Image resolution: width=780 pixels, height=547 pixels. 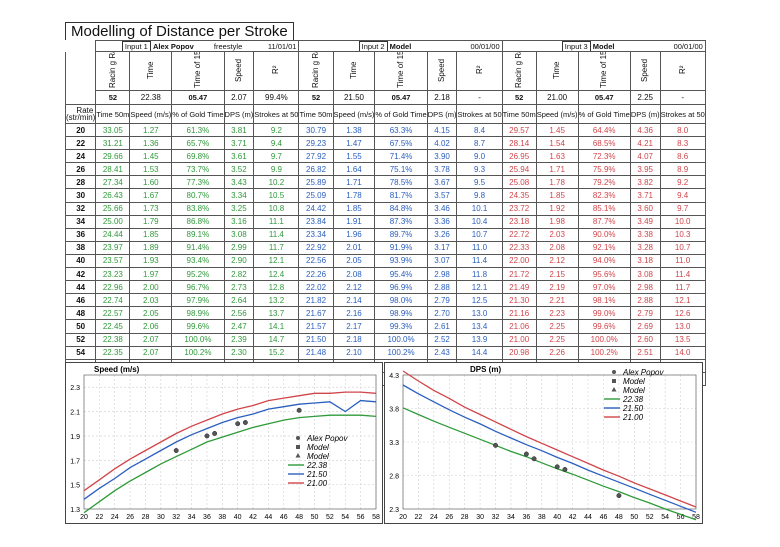 What do you see at coordinates (479, 247) in the screenshot?
I see `data-cell: 11.0` at bounding box center [479, 247].